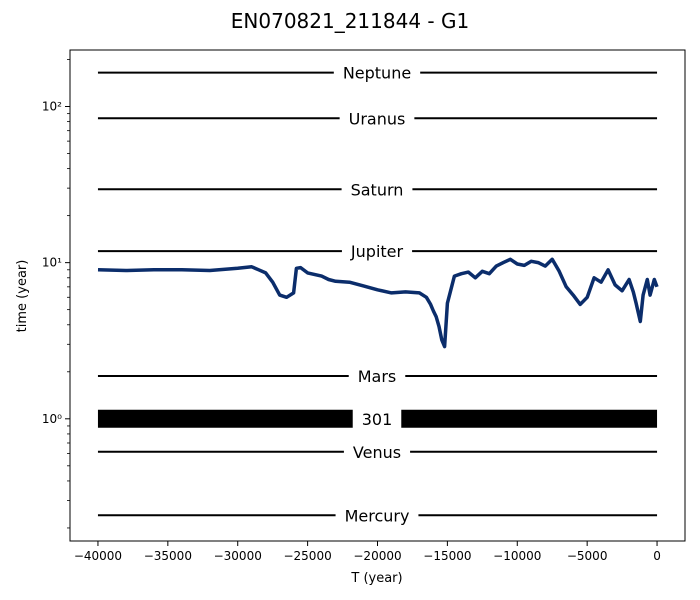  I want to click on reference-line-label: Mercury, so click(377, 515).